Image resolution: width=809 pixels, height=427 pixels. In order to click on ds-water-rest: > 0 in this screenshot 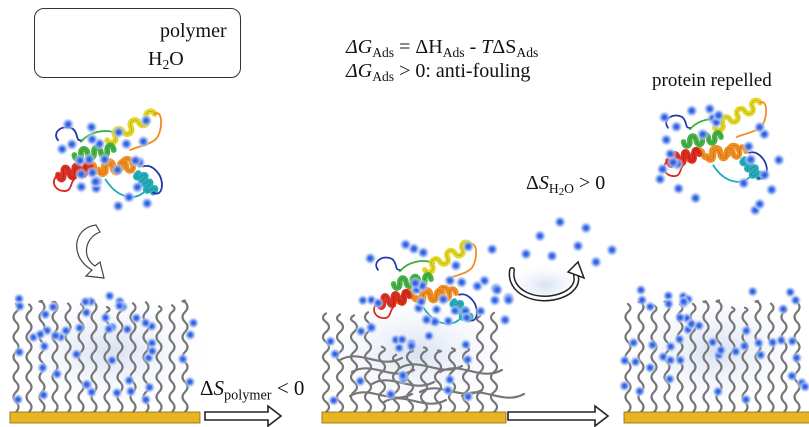, I will do `click(589, 183)`.